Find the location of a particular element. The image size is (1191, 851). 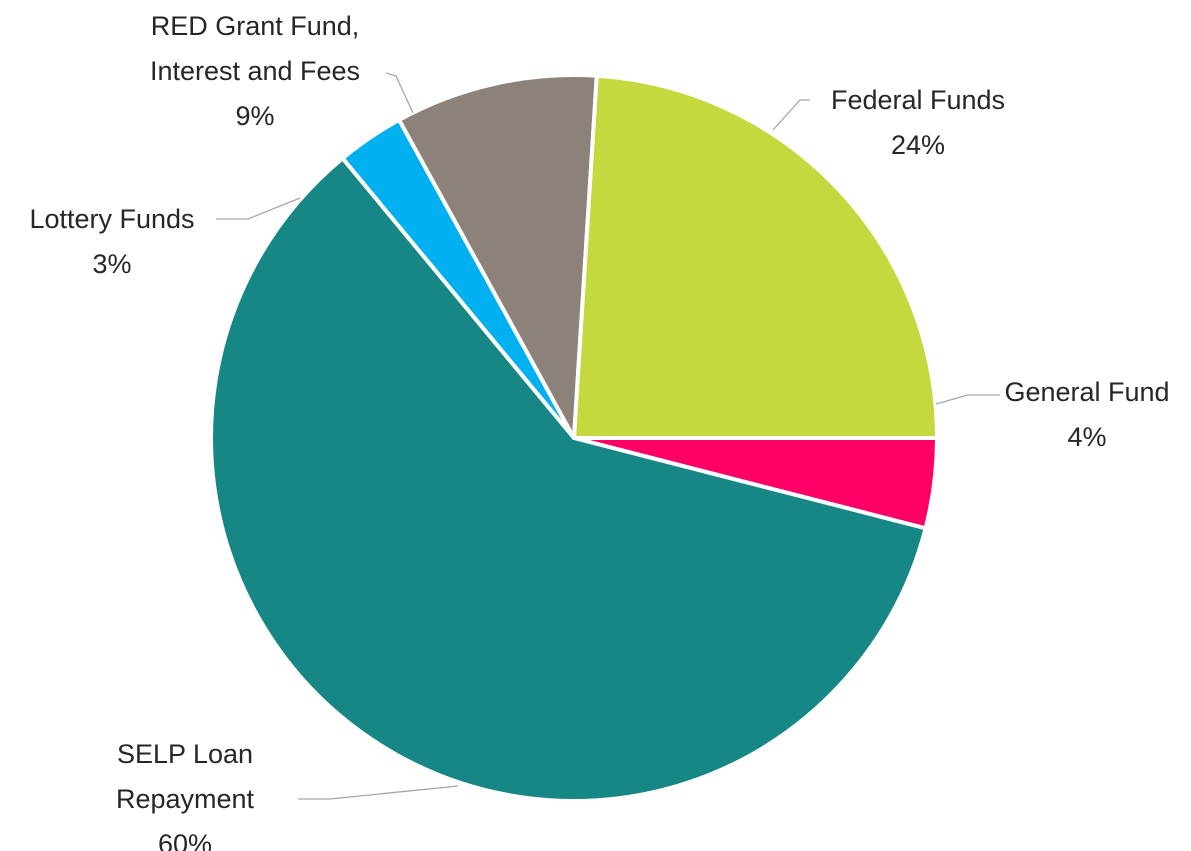

slice-name-line: General Fund is located at coordinates (1086, 392).